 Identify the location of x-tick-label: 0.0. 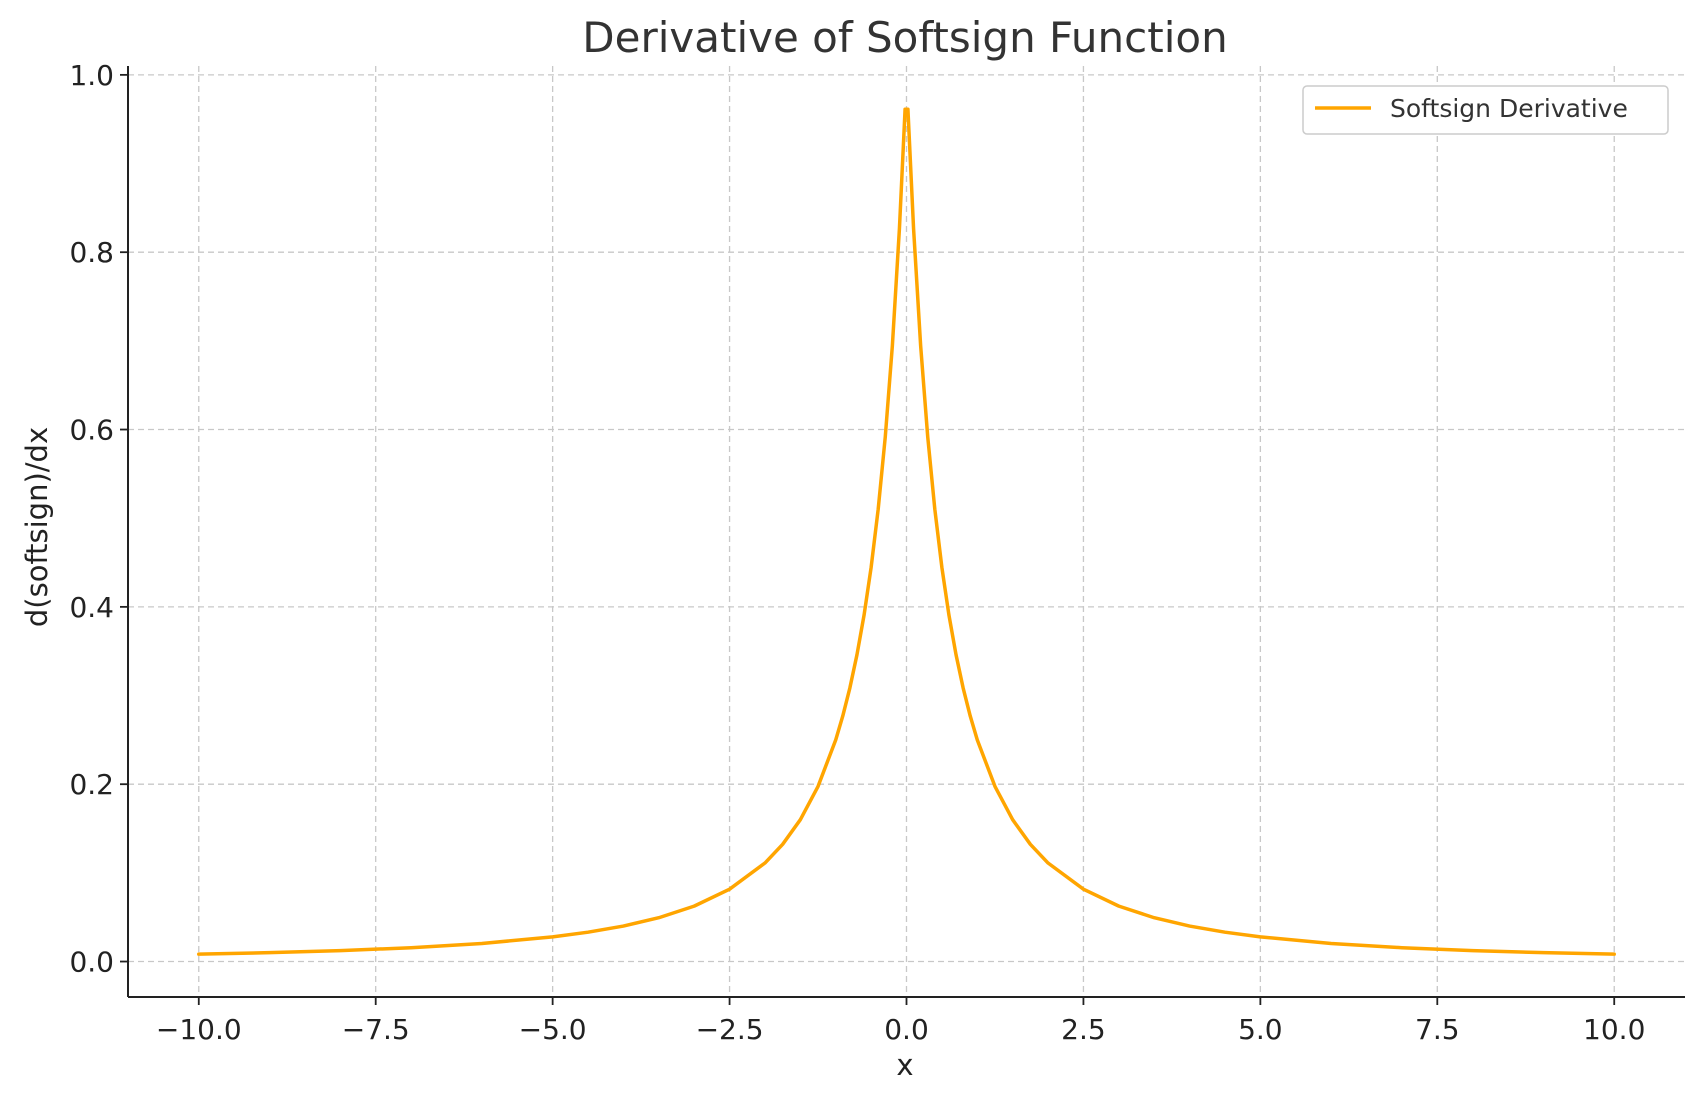
(906, 1029).